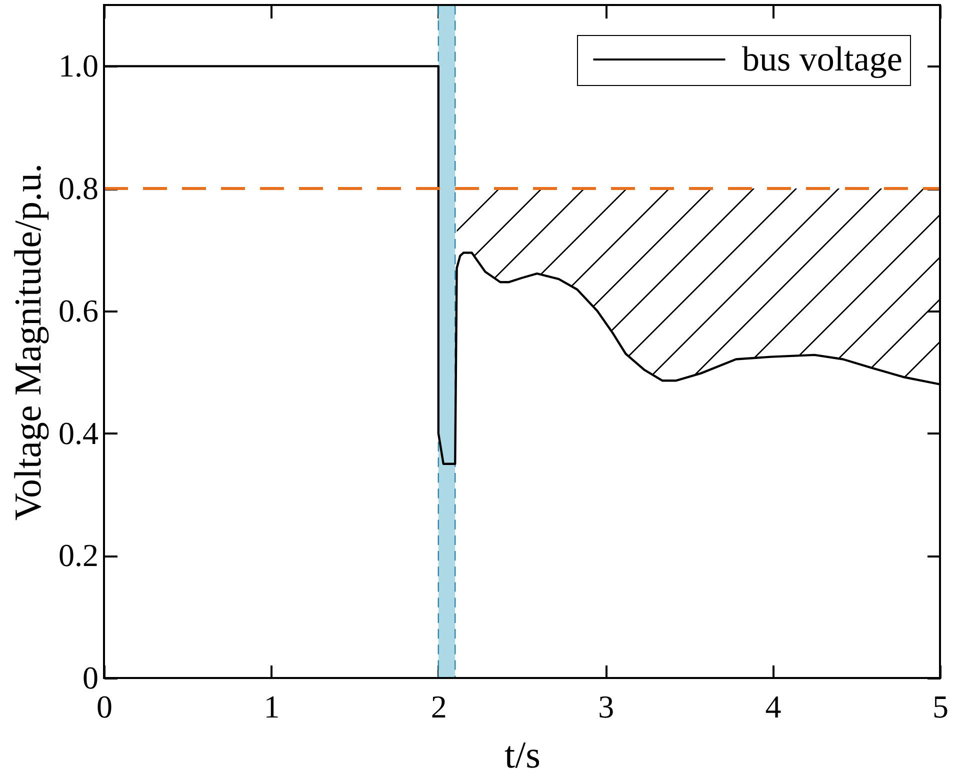  What do you see at coordinates (29, 342) in the screenshot?
I see `y-axis-title: Voltage Magnitude/p.u.` at bounding box center [29, 342].